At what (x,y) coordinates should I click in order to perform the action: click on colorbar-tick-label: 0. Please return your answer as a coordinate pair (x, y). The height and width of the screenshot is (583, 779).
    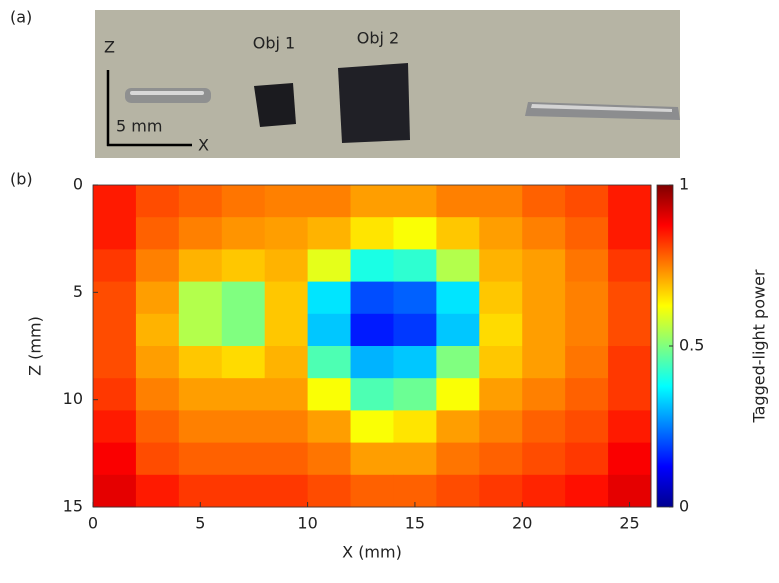
    Looking at the image, I should click on (684, 506).